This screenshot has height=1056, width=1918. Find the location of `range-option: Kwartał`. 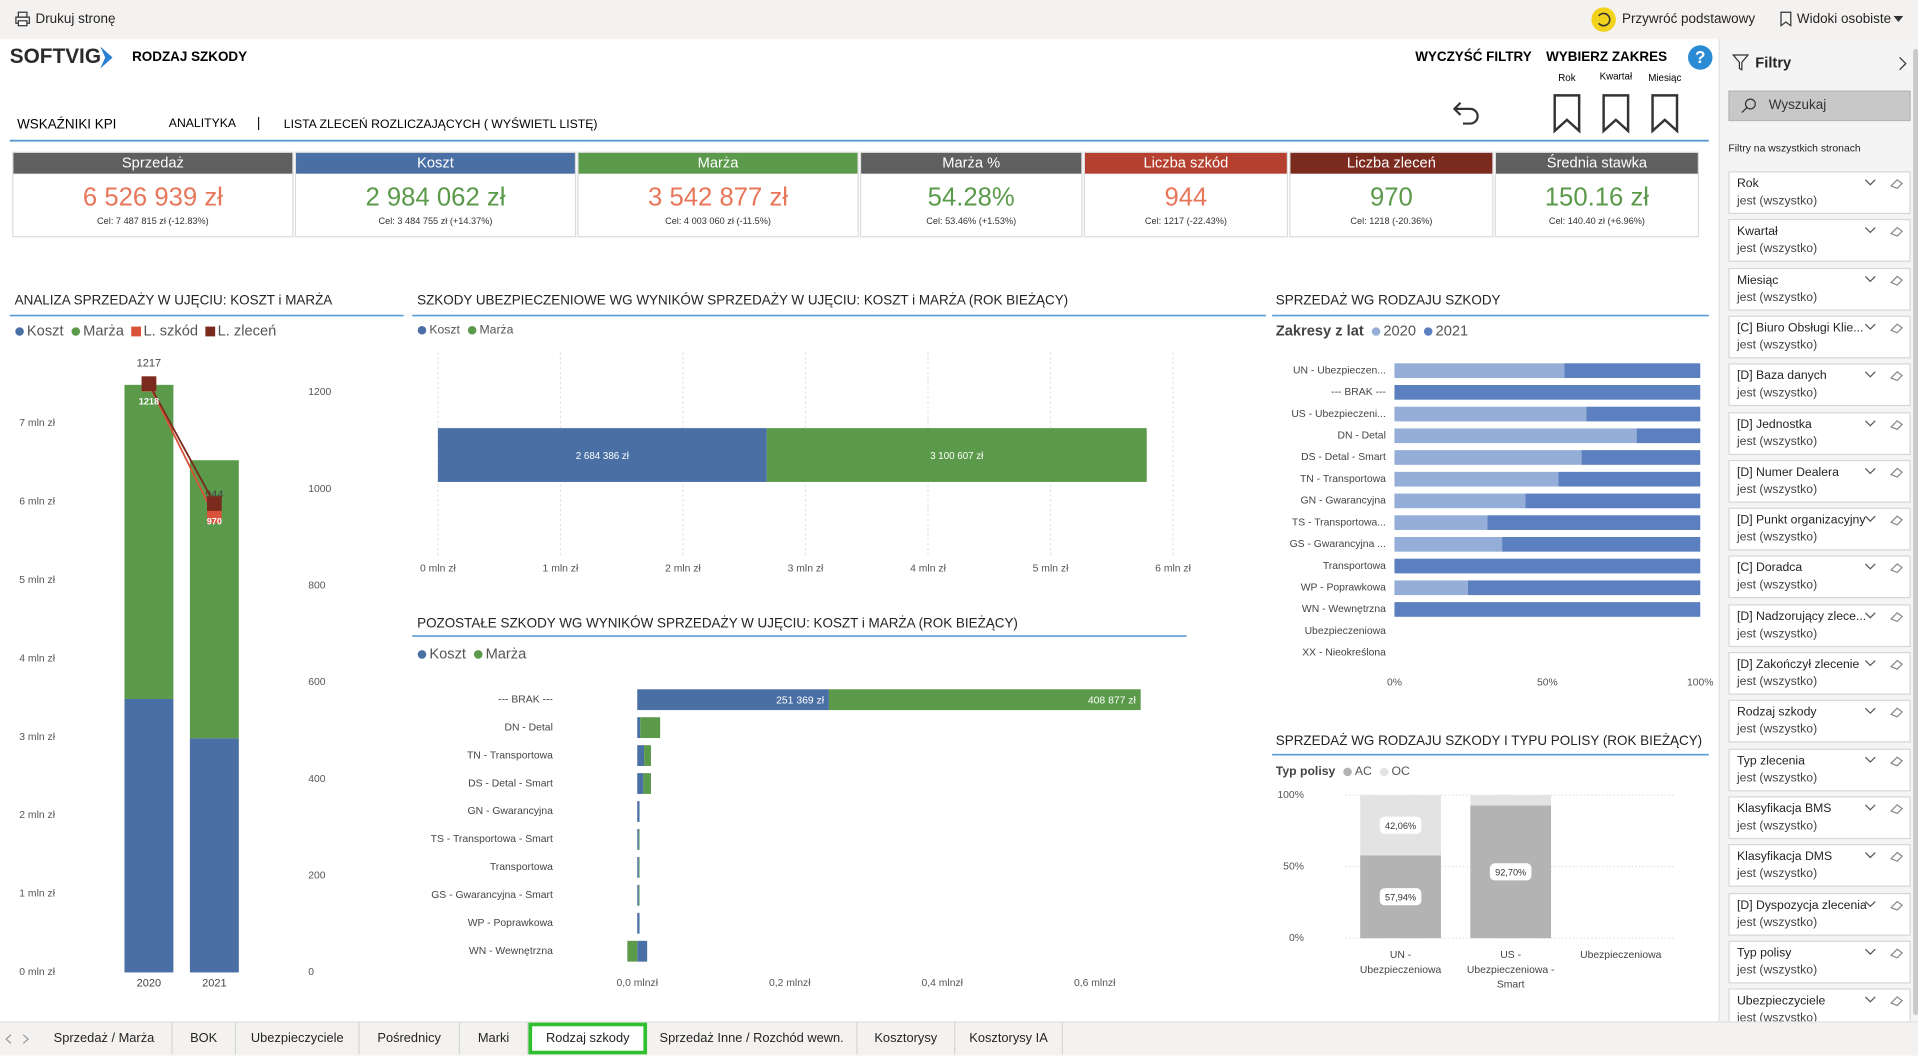

range-option: Kwartał is located at coordinates (1616, 77).